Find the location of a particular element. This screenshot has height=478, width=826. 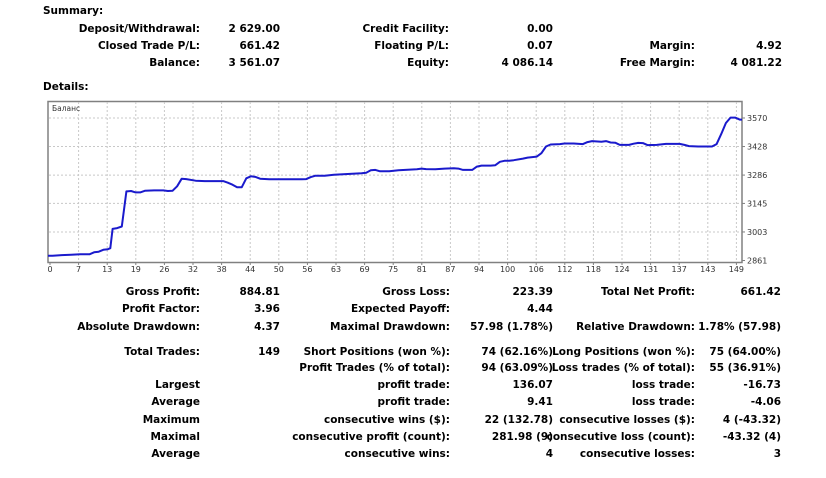

stat-value: 4 081.22 is located at coordinates (756, 63).